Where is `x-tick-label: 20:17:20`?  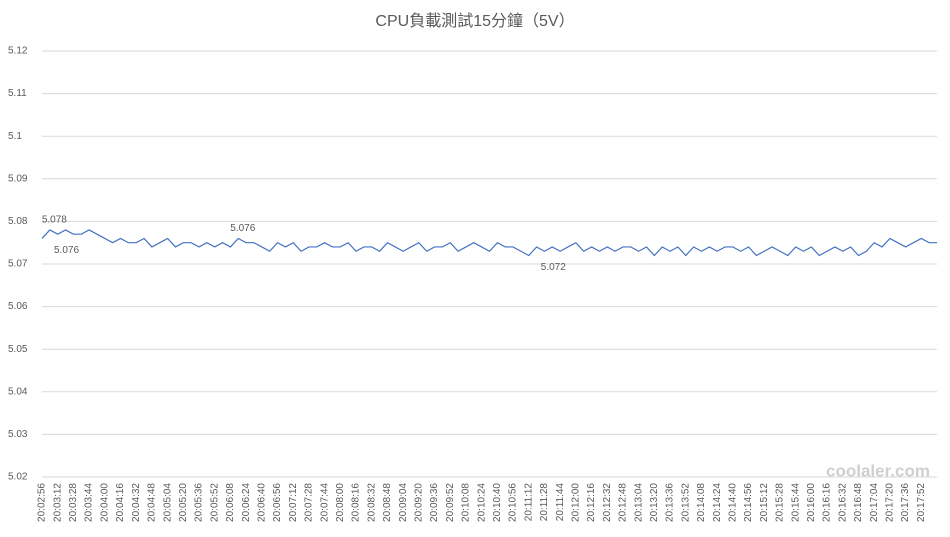
x-tick-label: 20:17:20 is located at coordinates (890, 502).